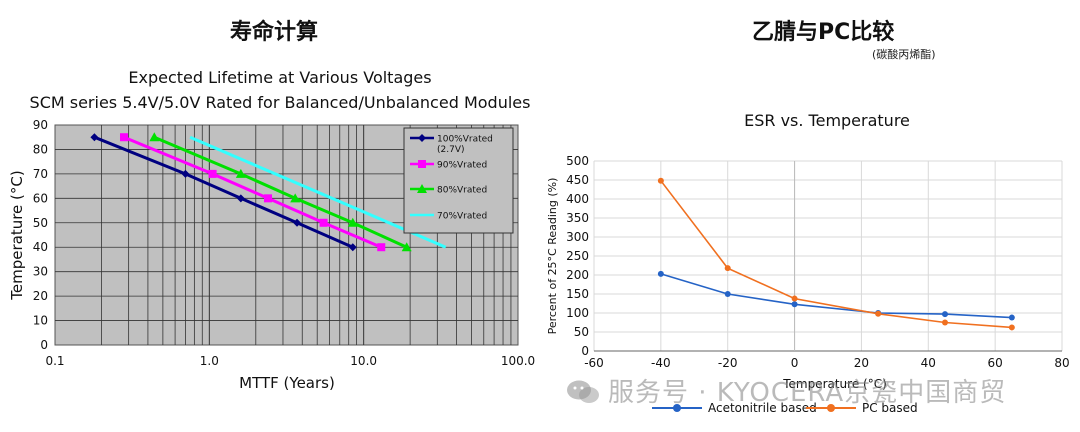 The width and height of the screenshot is (1080, 432). Describe the element at coordinates (827, 120) in the screenshot. I see `chart-title: ESR vs. Temperature` at that location.